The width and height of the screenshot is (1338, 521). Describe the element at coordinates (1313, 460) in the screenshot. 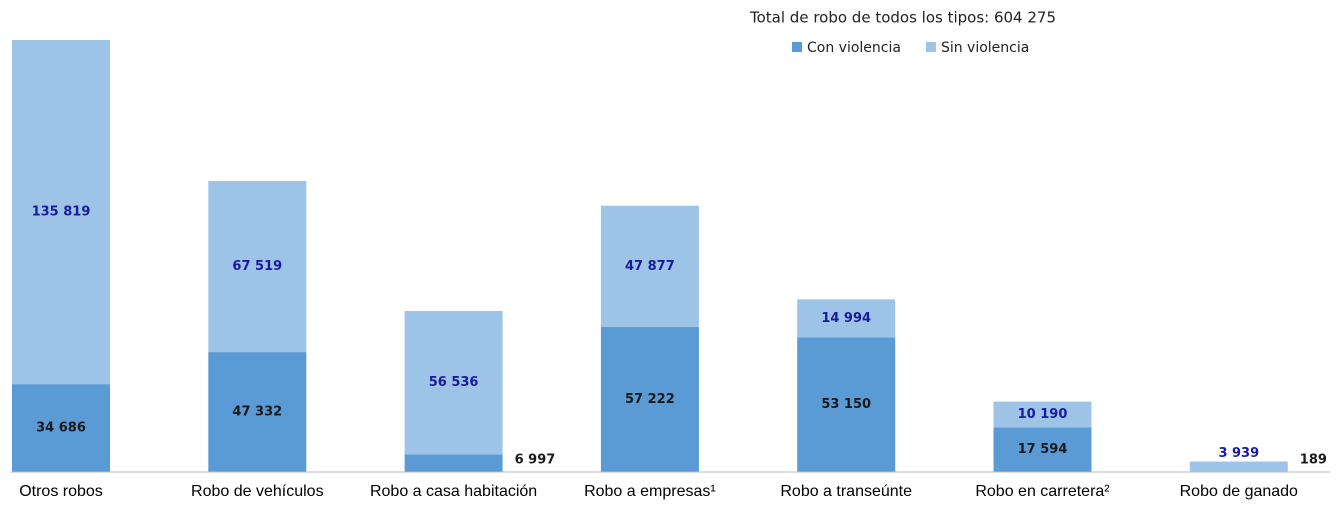

I see `value-label: 189` at that location.